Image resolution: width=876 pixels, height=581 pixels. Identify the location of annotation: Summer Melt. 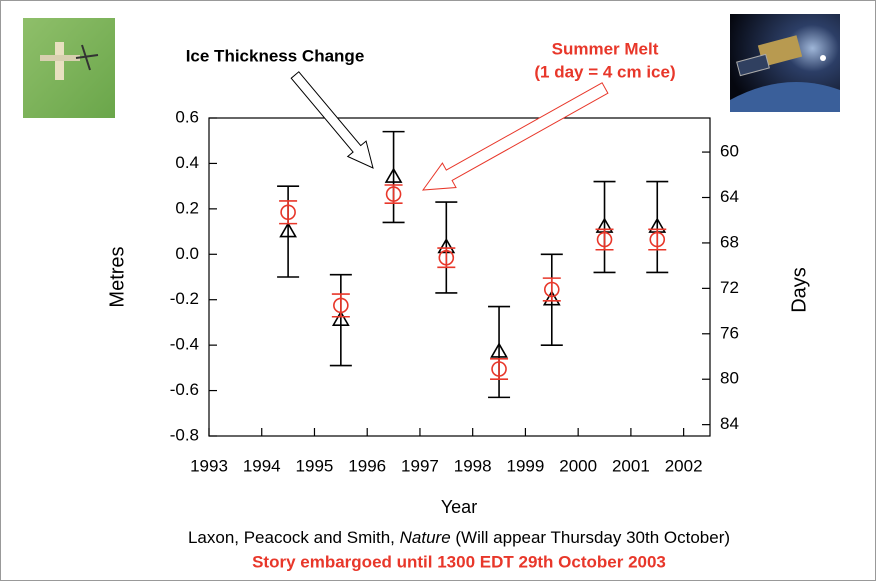
(605, 48).